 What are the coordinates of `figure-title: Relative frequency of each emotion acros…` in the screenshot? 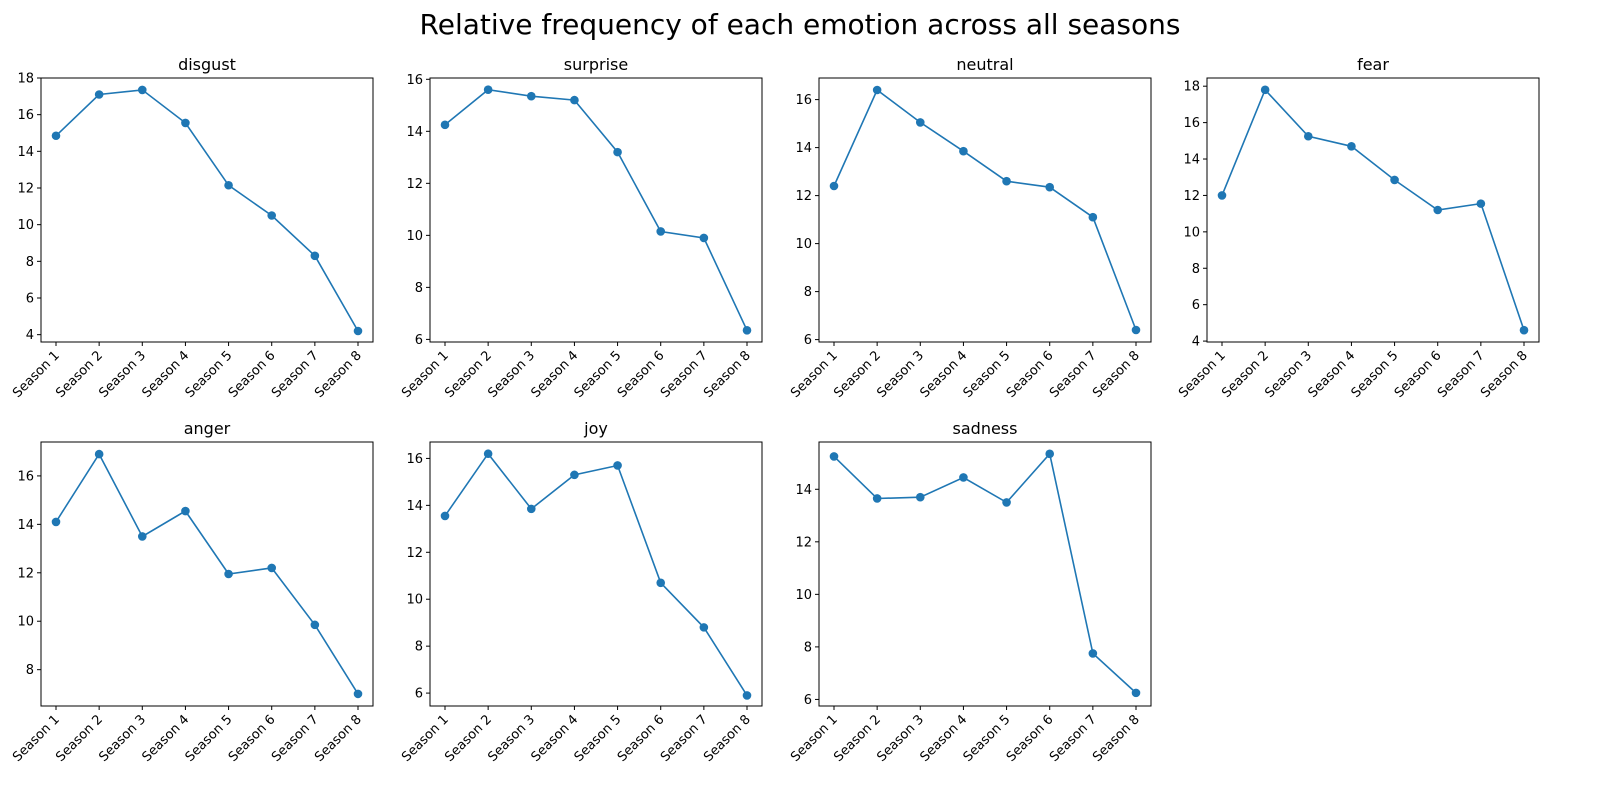 It's located at (800, 24).